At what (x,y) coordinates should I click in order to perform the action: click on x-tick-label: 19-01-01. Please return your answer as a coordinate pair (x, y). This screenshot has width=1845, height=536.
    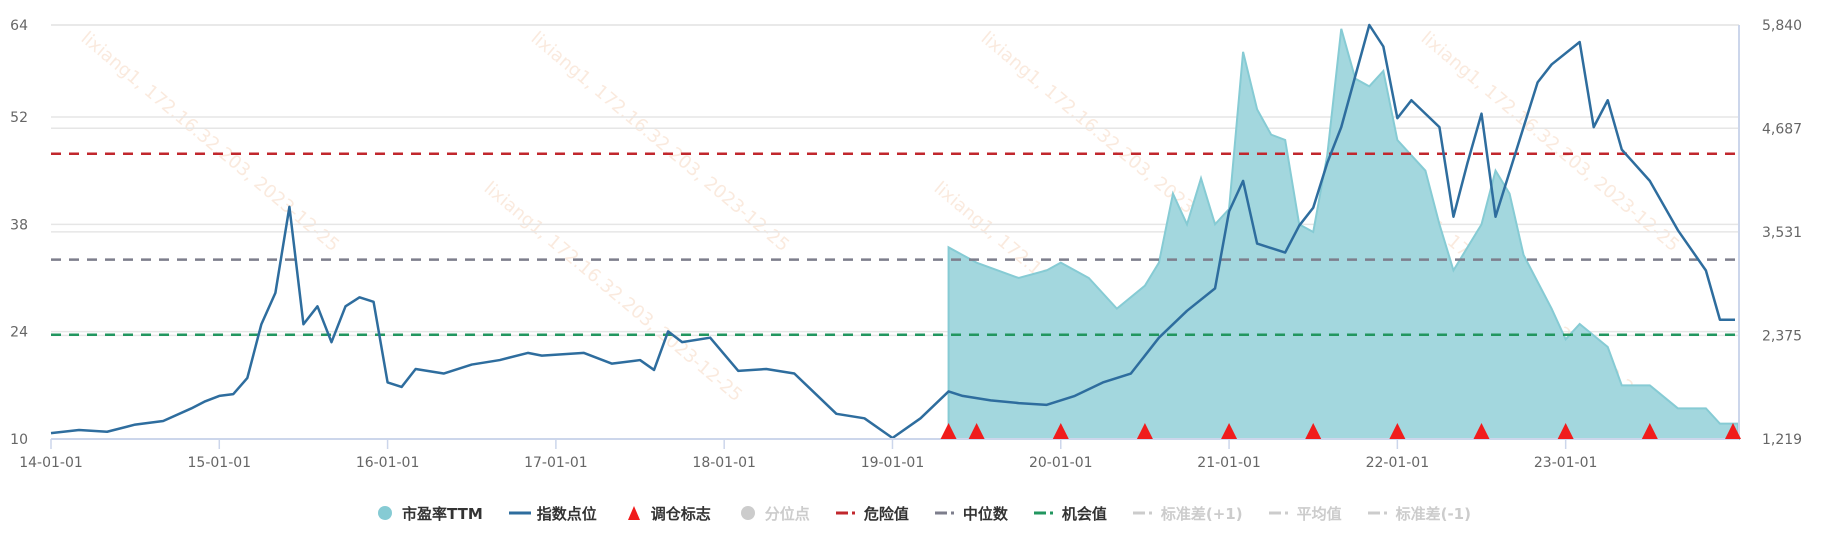
    Looking at the image, I should click on (893, 463).